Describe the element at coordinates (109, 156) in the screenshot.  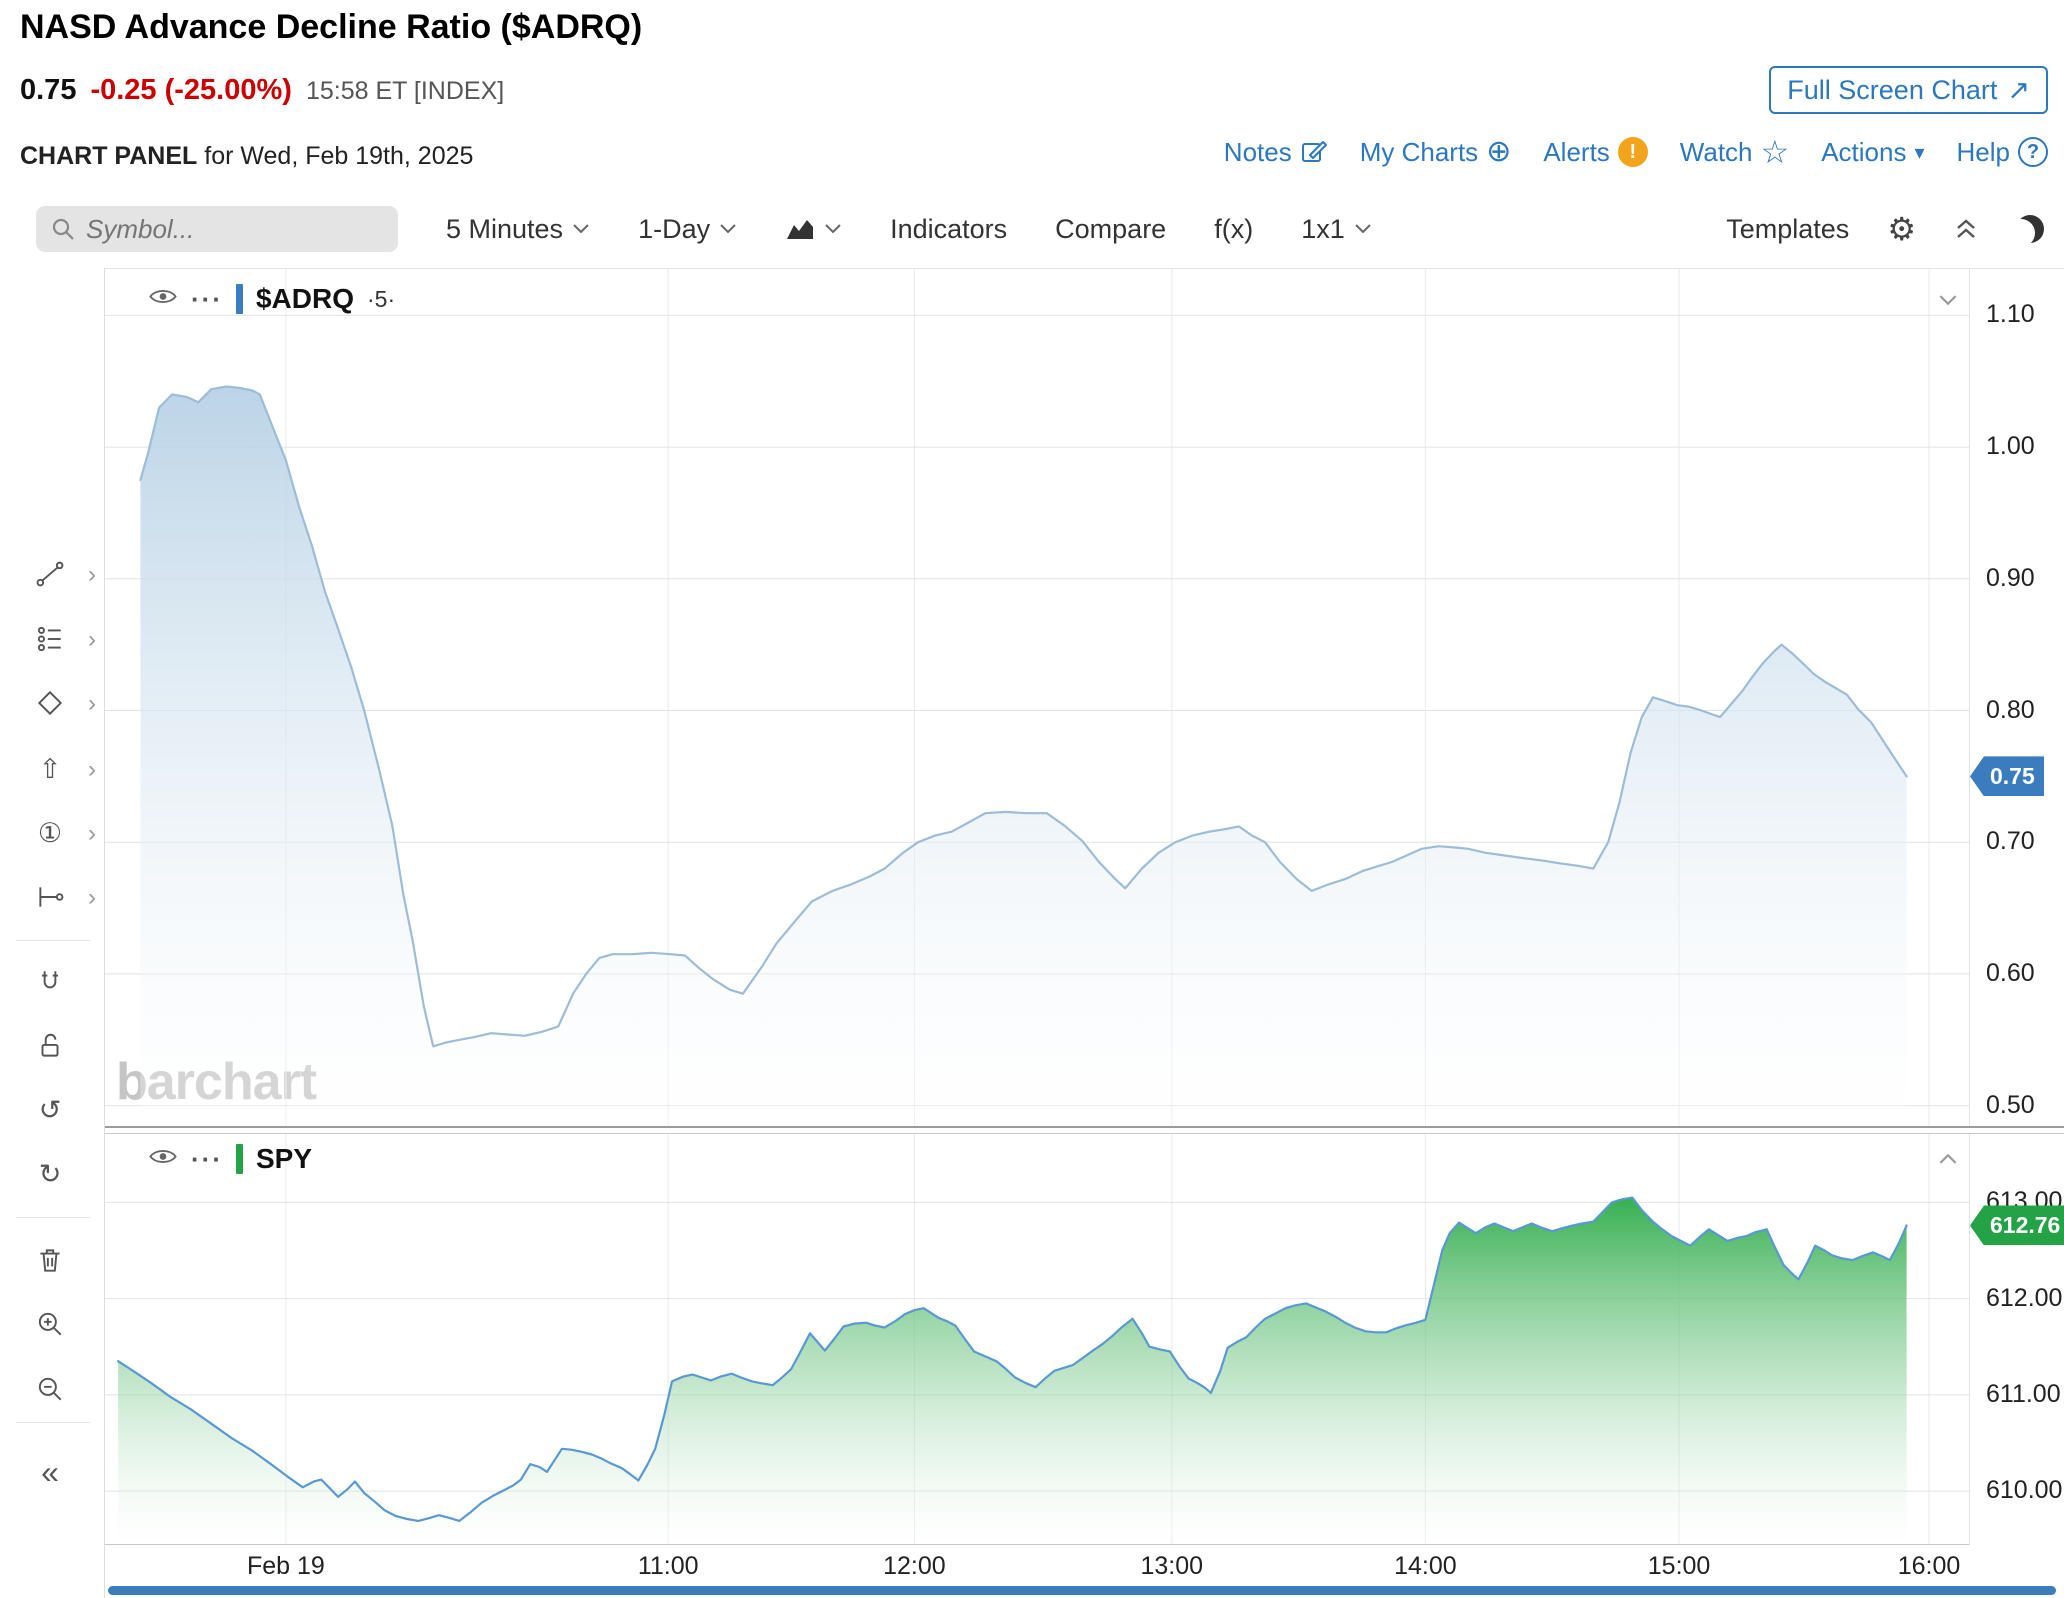
I see `chart-panel-label: CHART PANEL` at that location.